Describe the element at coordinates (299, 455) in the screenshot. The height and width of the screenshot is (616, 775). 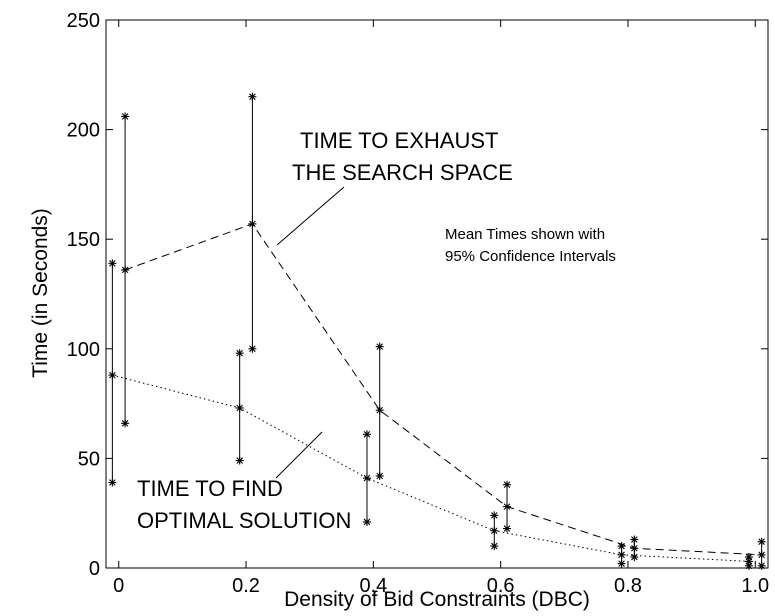
I see `annotation-optimal-leader` at that location.